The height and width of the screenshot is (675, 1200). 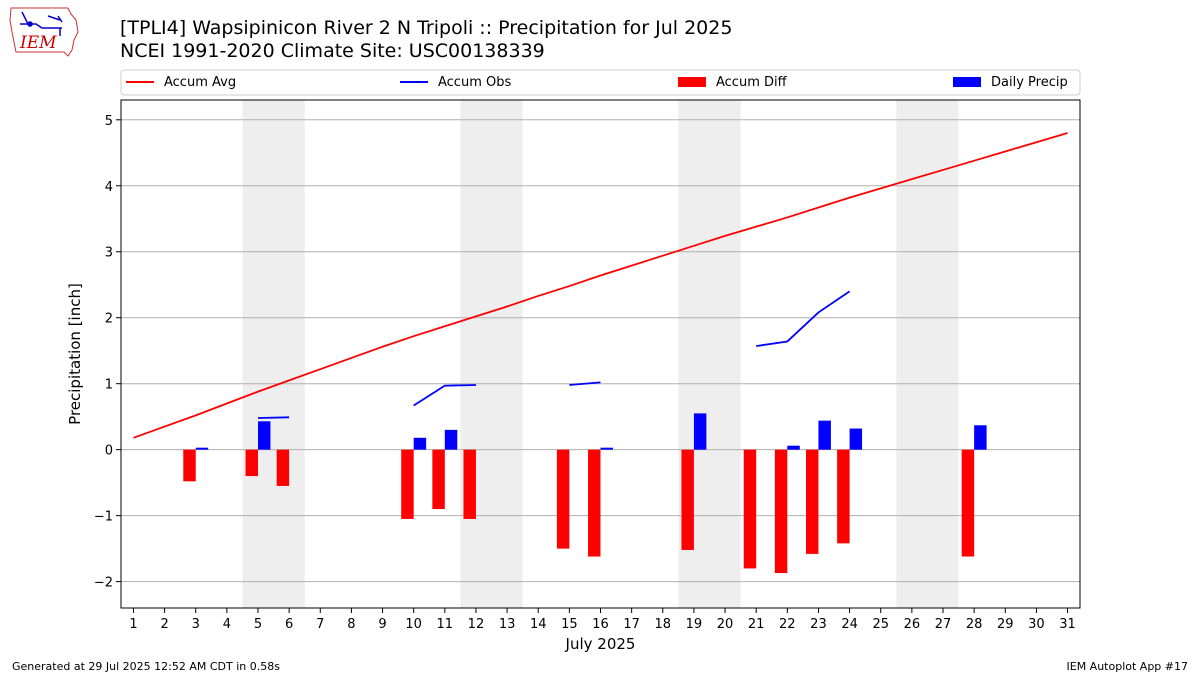 I want to click on iem-logo: IEM, so click(x=44, y=34).